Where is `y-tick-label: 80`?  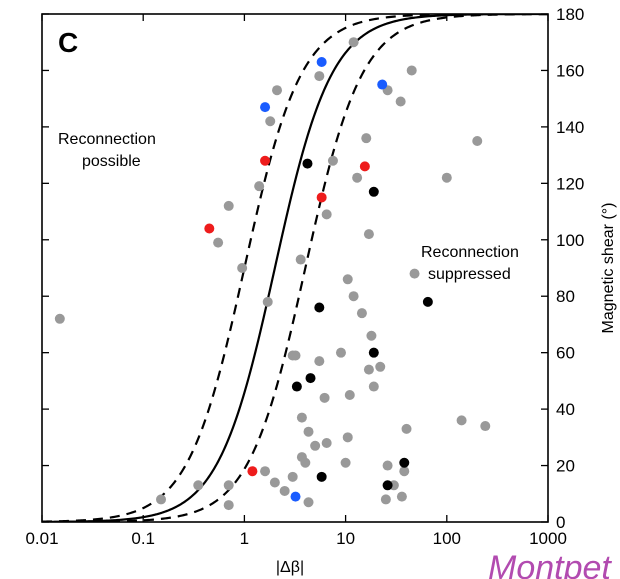
y-tick-label: 80 is located at coordinates (565, 296).